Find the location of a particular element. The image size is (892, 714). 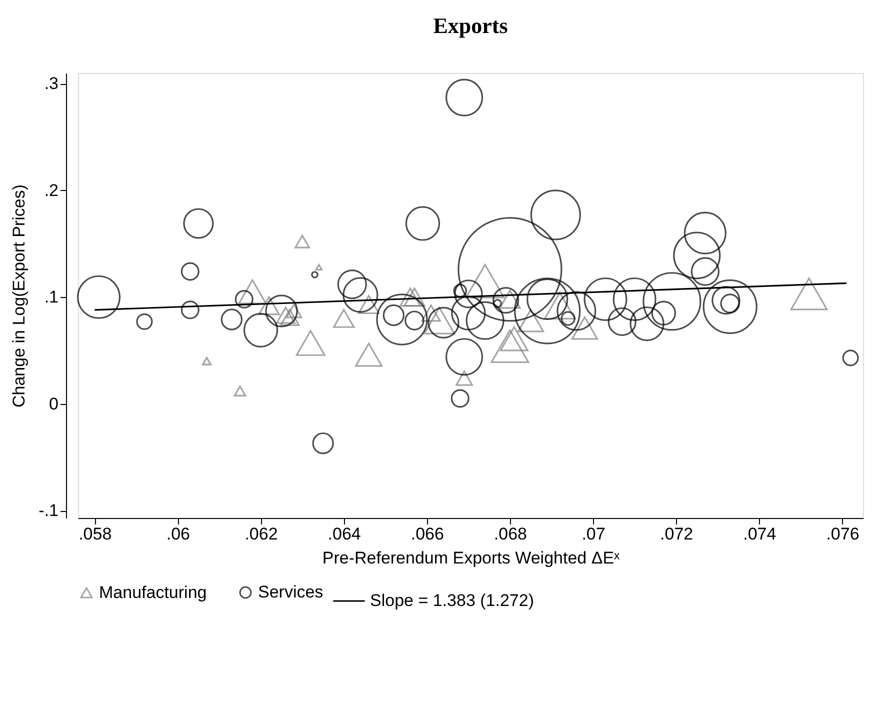

legend-label: Services is located at coordinates (291, 592).